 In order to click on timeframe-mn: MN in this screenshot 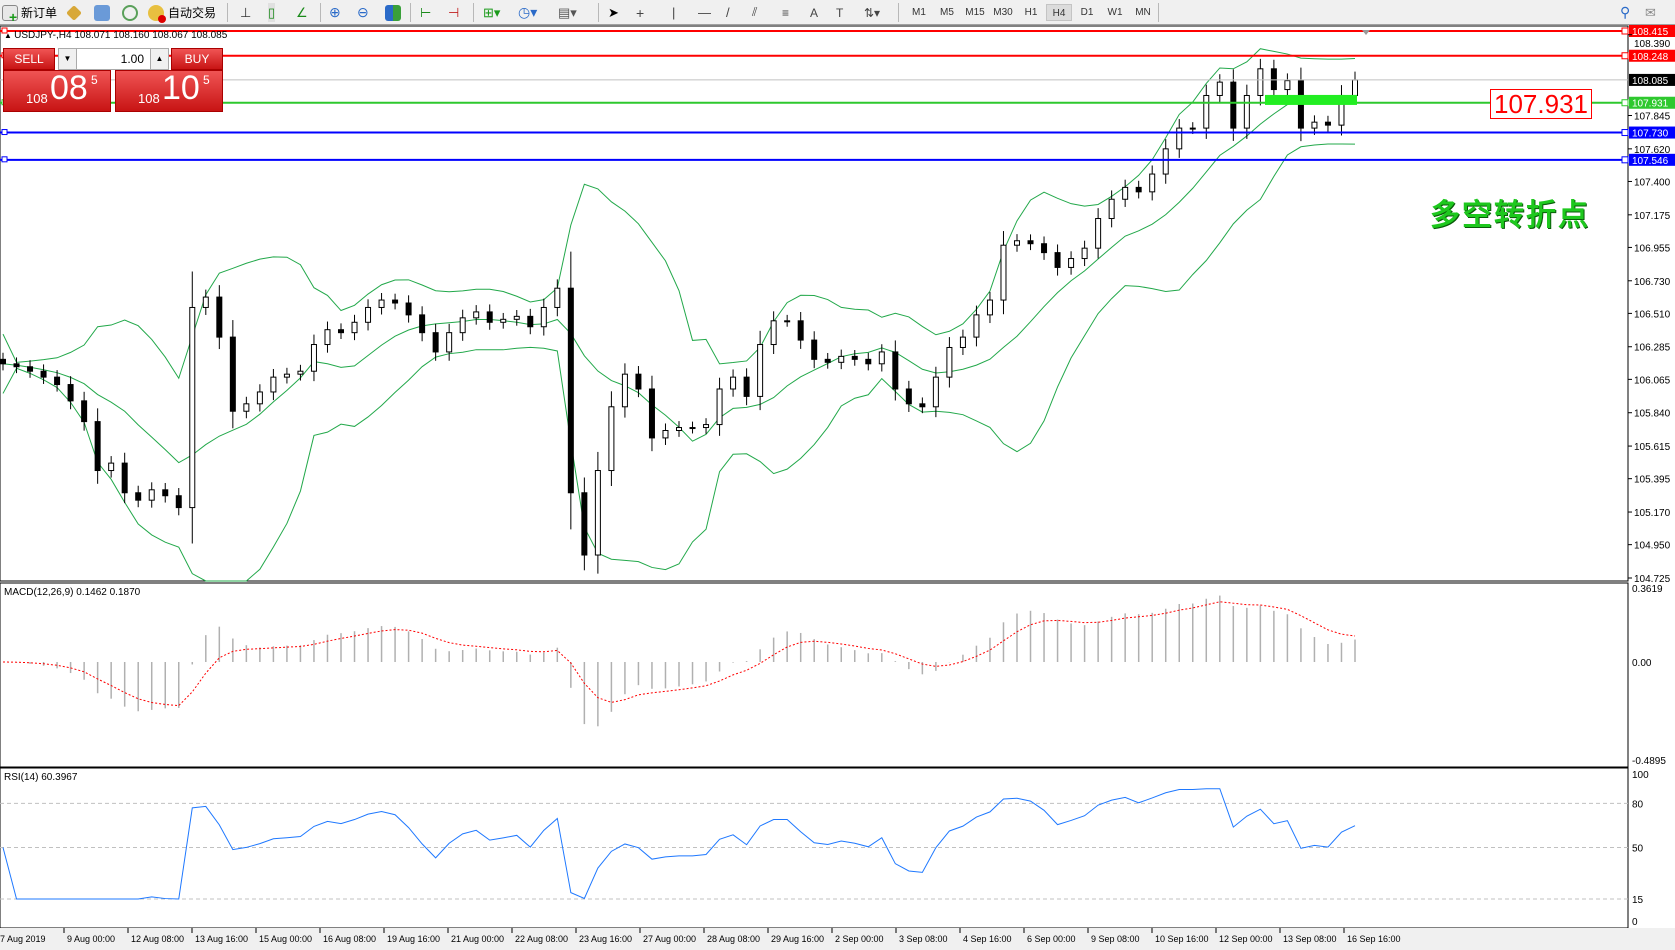, I will do `click(1143, 12)`.